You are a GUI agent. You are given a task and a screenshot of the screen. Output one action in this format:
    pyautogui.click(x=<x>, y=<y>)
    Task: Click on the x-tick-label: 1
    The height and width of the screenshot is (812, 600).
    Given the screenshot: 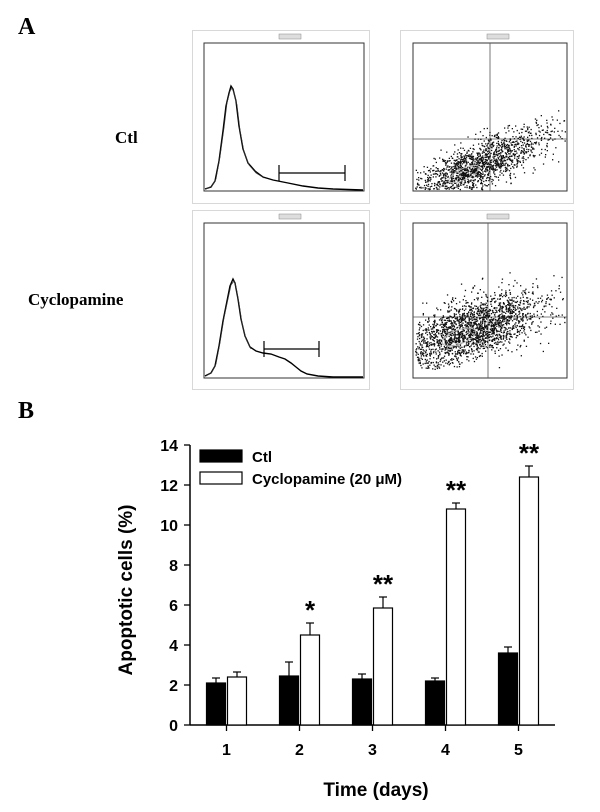 What is the action you would take?
    pyautogui.click(x=226, y=750)
    